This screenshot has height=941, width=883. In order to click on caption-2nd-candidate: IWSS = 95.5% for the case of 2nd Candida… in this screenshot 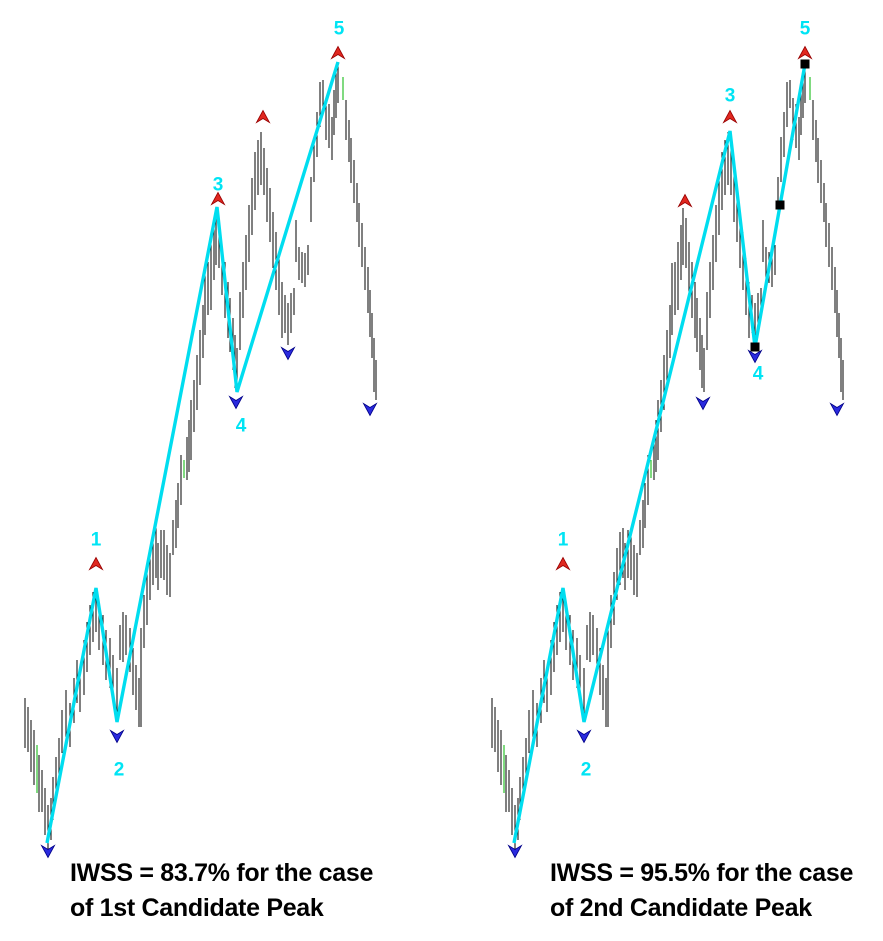, I will do `click(701, 891)`.